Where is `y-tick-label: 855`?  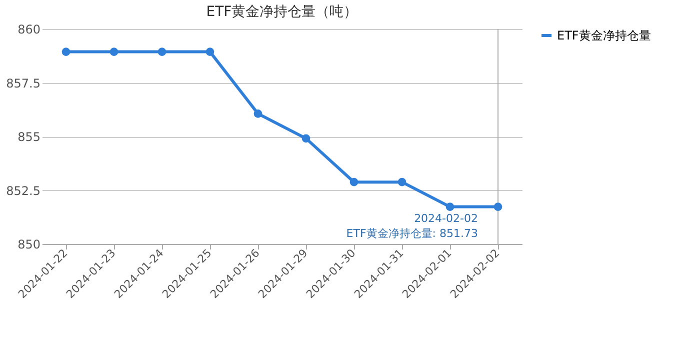
y-tick-label: 855 is located at coordinates (29, 137).